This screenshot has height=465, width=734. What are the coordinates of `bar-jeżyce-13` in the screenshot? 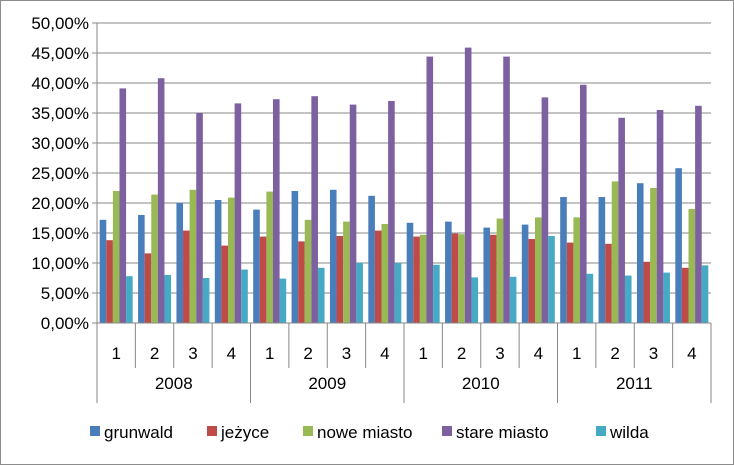 It's located at (608, 283).